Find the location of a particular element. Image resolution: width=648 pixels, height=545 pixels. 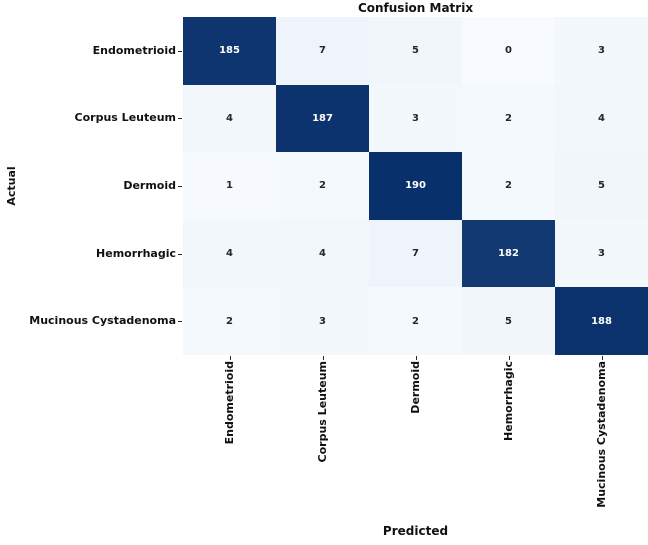

y-tick-label: Corpus Leuteum is located at coordinates (125, 118).